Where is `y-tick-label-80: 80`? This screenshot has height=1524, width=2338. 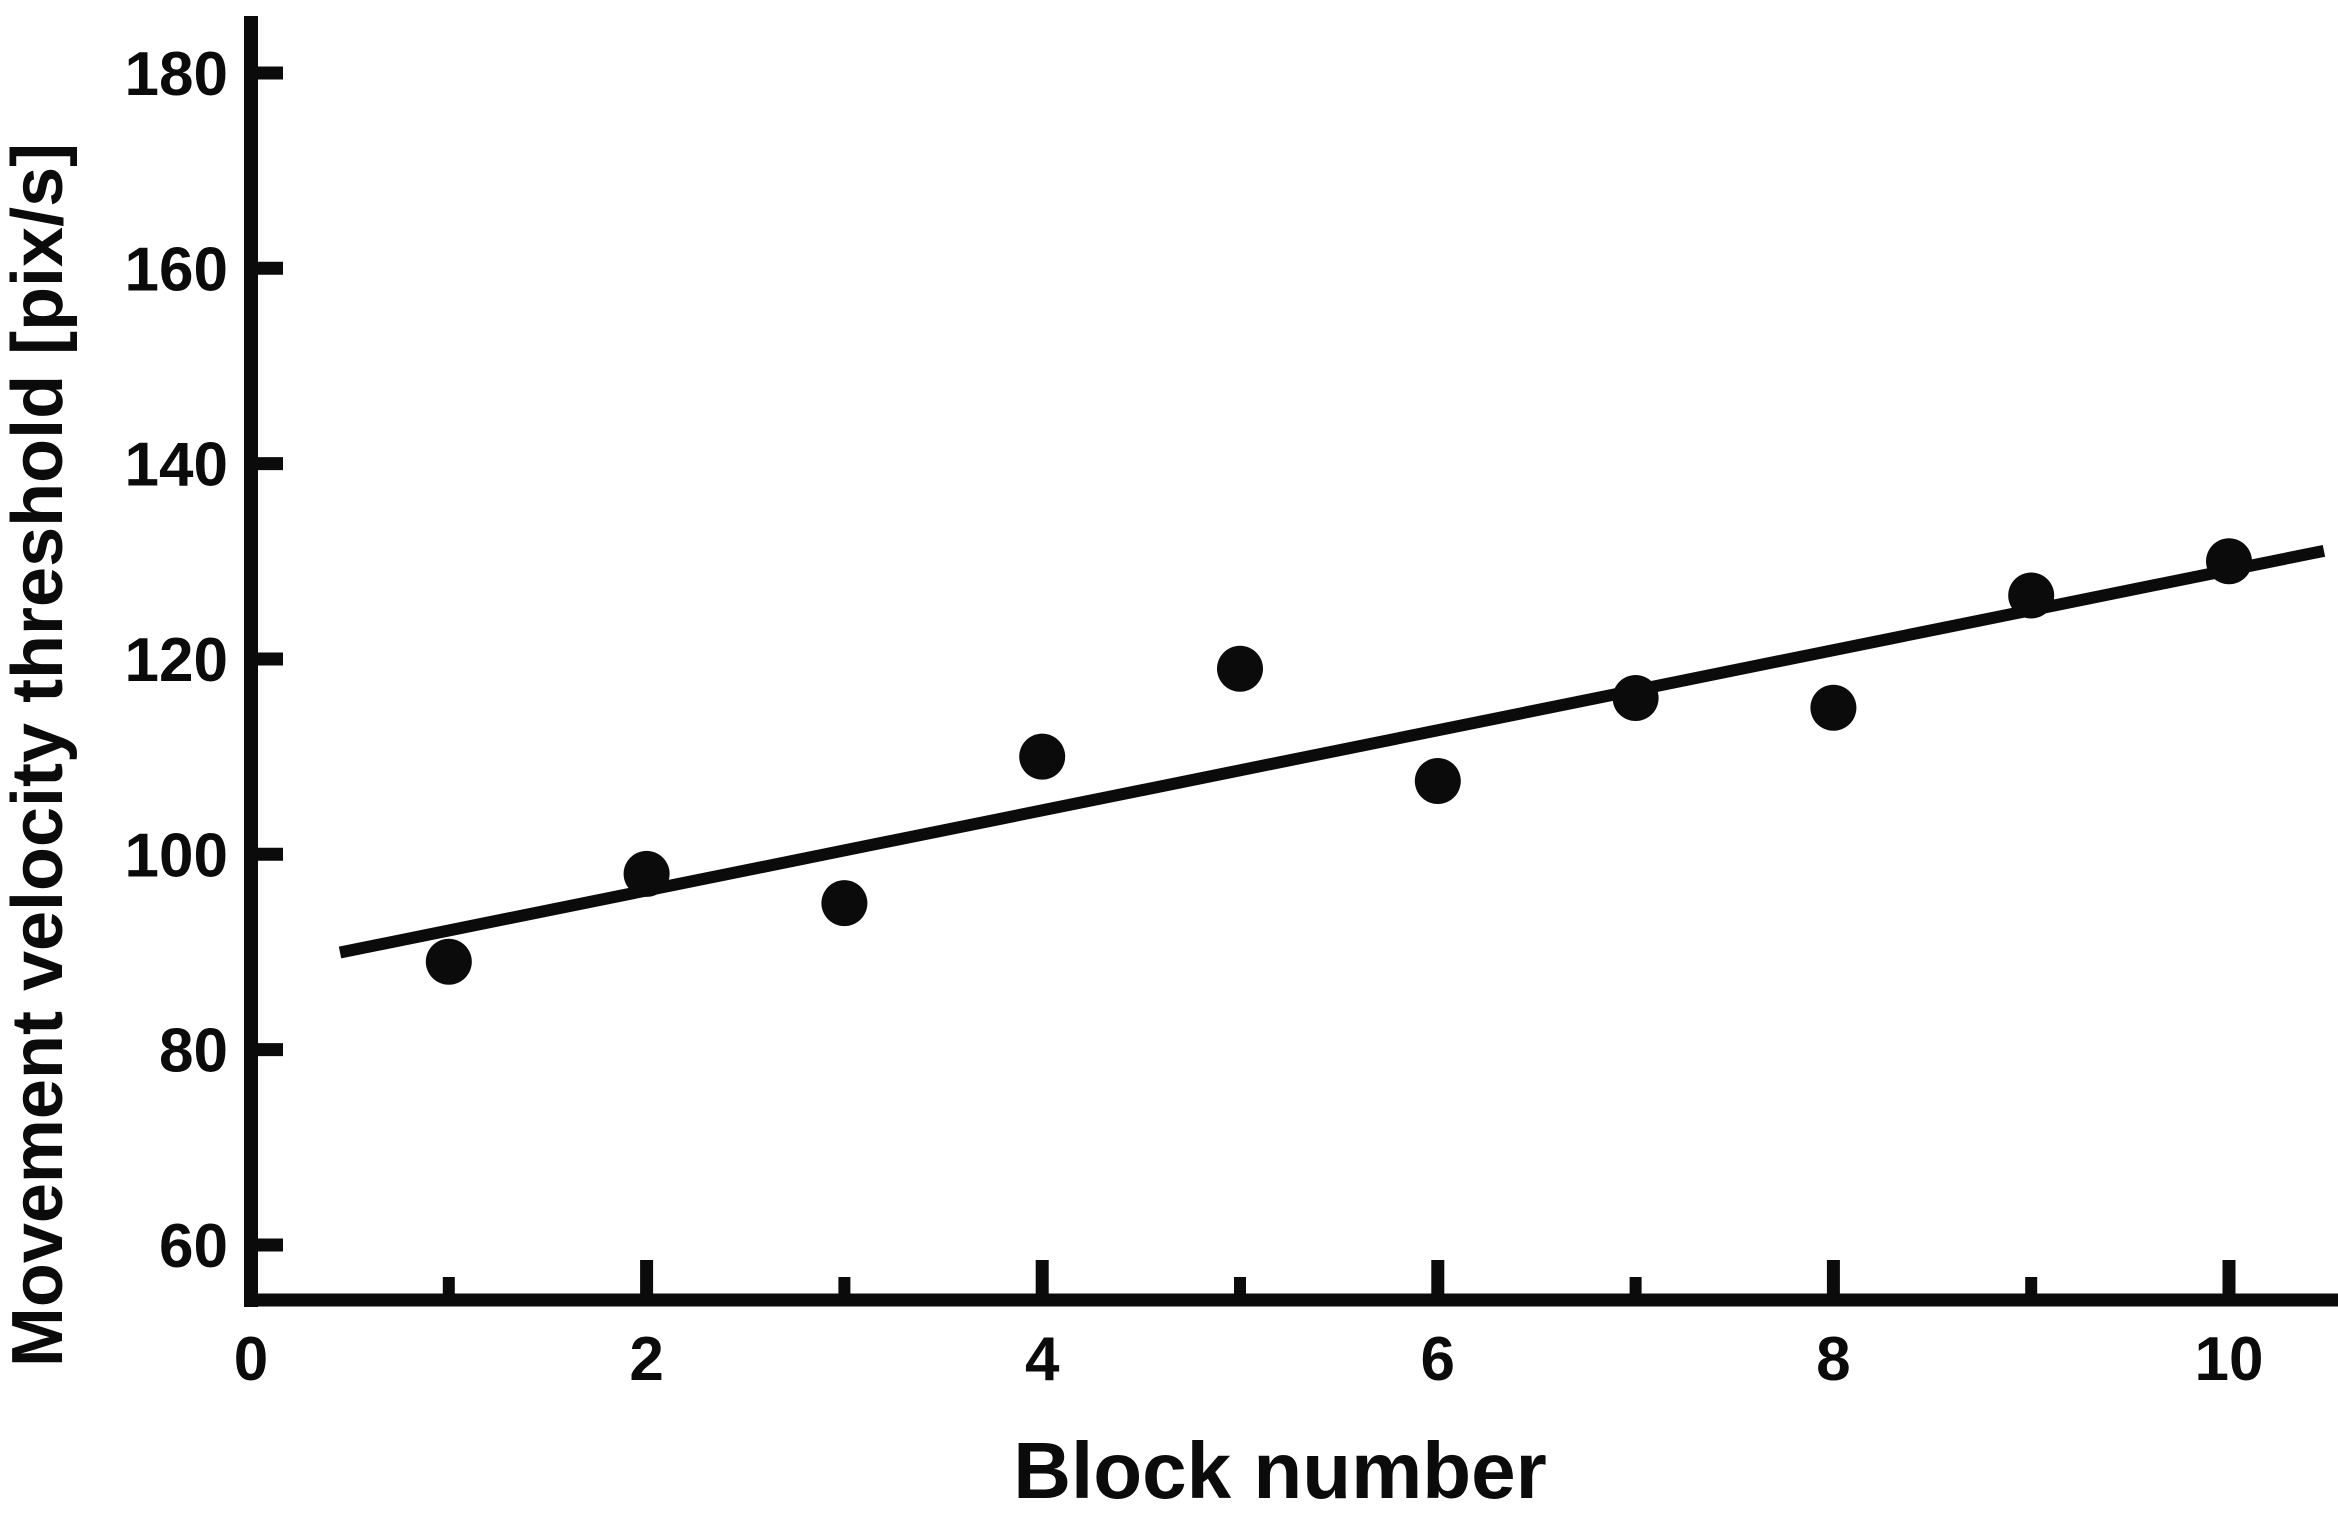 y-tick-label-80: 80 is located at coordinates (193, 1051).